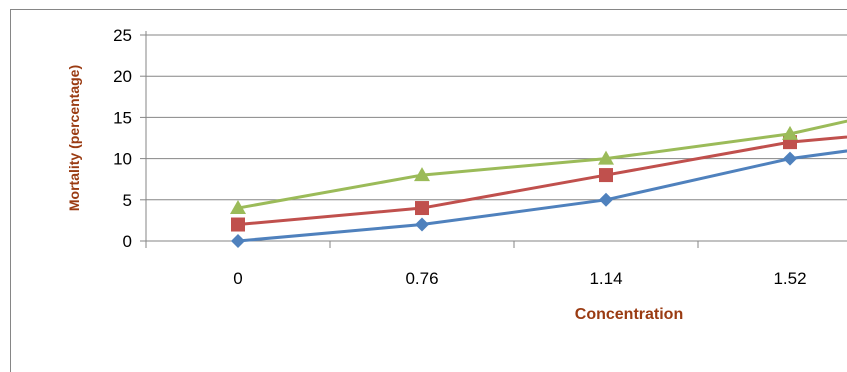  I want to click on y-tick-label: 0, so click(127, 241).